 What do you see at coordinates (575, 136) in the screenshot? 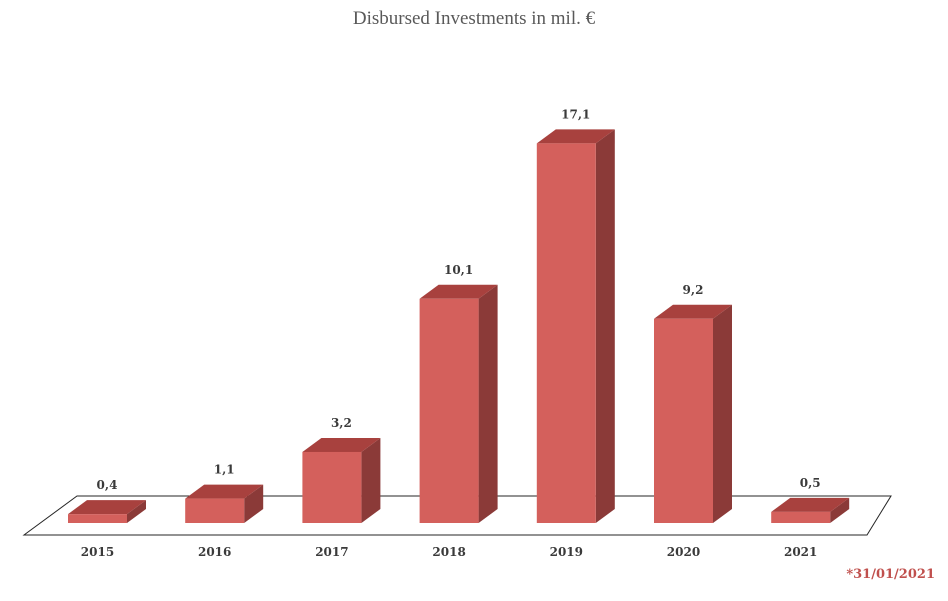
I see `bar-top-2019` at bounding box center [575, 136].